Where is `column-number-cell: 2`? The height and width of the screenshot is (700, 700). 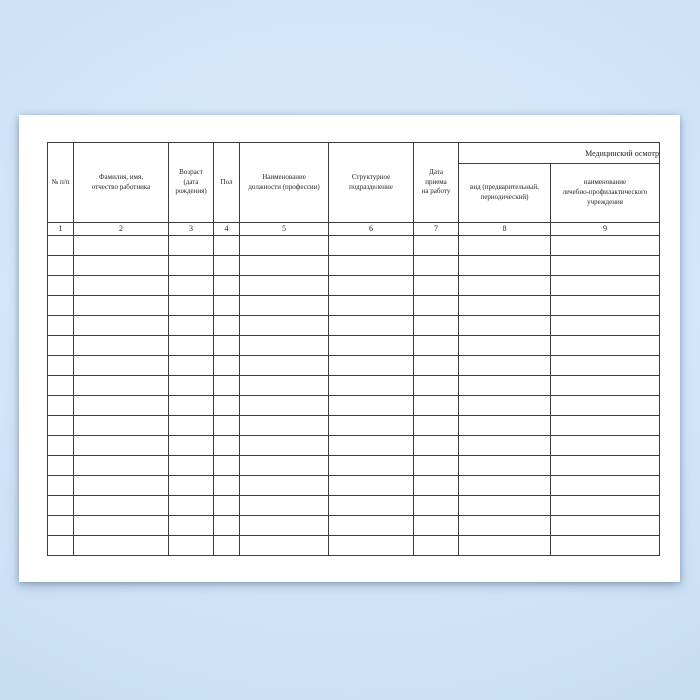 column-number-cell: 2 is located at coordinates (121, 229).